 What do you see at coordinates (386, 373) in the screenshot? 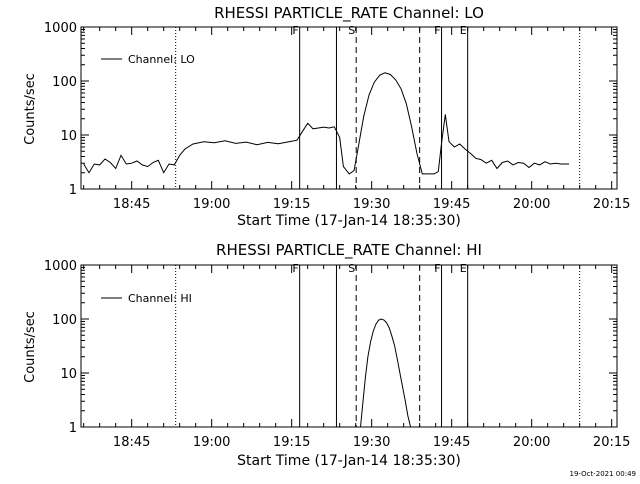
I see `series-line` at bounding box center [386, 373].